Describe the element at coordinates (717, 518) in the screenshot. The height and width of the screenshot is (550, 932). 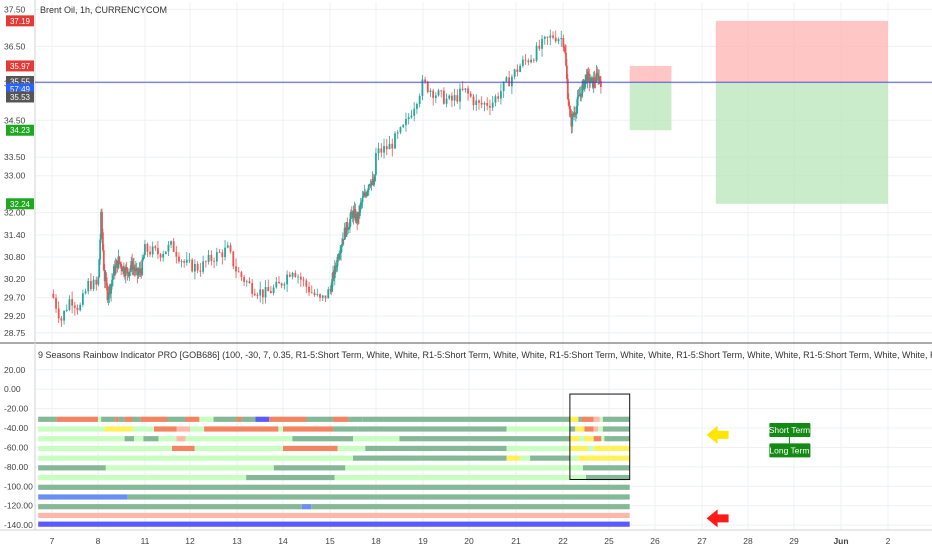
I see `red-arrow-icon` at that location.